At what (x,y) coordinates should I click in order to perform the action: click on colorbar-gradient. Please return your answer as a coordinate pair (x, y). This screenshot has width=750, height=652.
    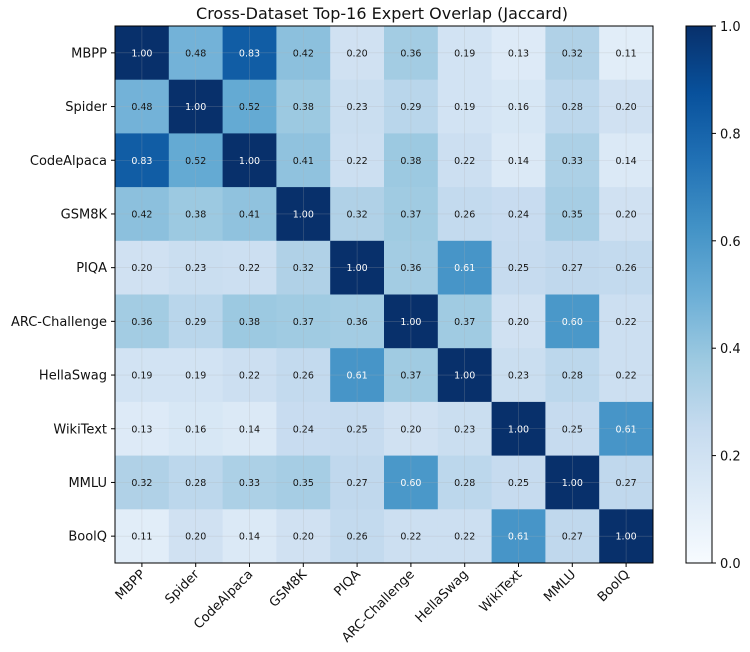
    Looking at the image, I should click on (699, 294).